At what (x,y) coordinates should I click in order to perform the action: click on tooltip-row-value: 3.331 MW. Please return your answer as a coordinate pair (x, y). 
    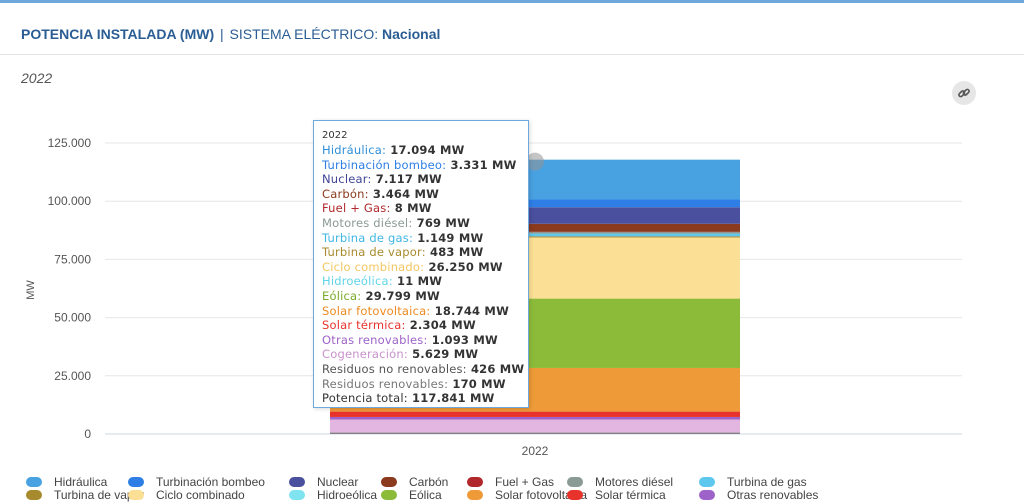
    Looking at the image, I should click on (481, 164).